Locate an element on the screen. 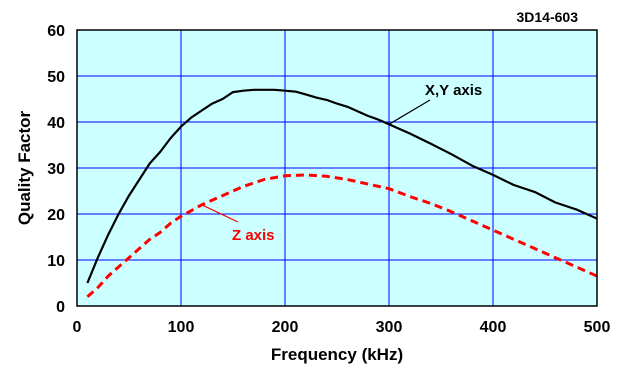 The width and height of the screenshot is (624, 371). y-tick-label: 30 is located at coordinates (56, 169).